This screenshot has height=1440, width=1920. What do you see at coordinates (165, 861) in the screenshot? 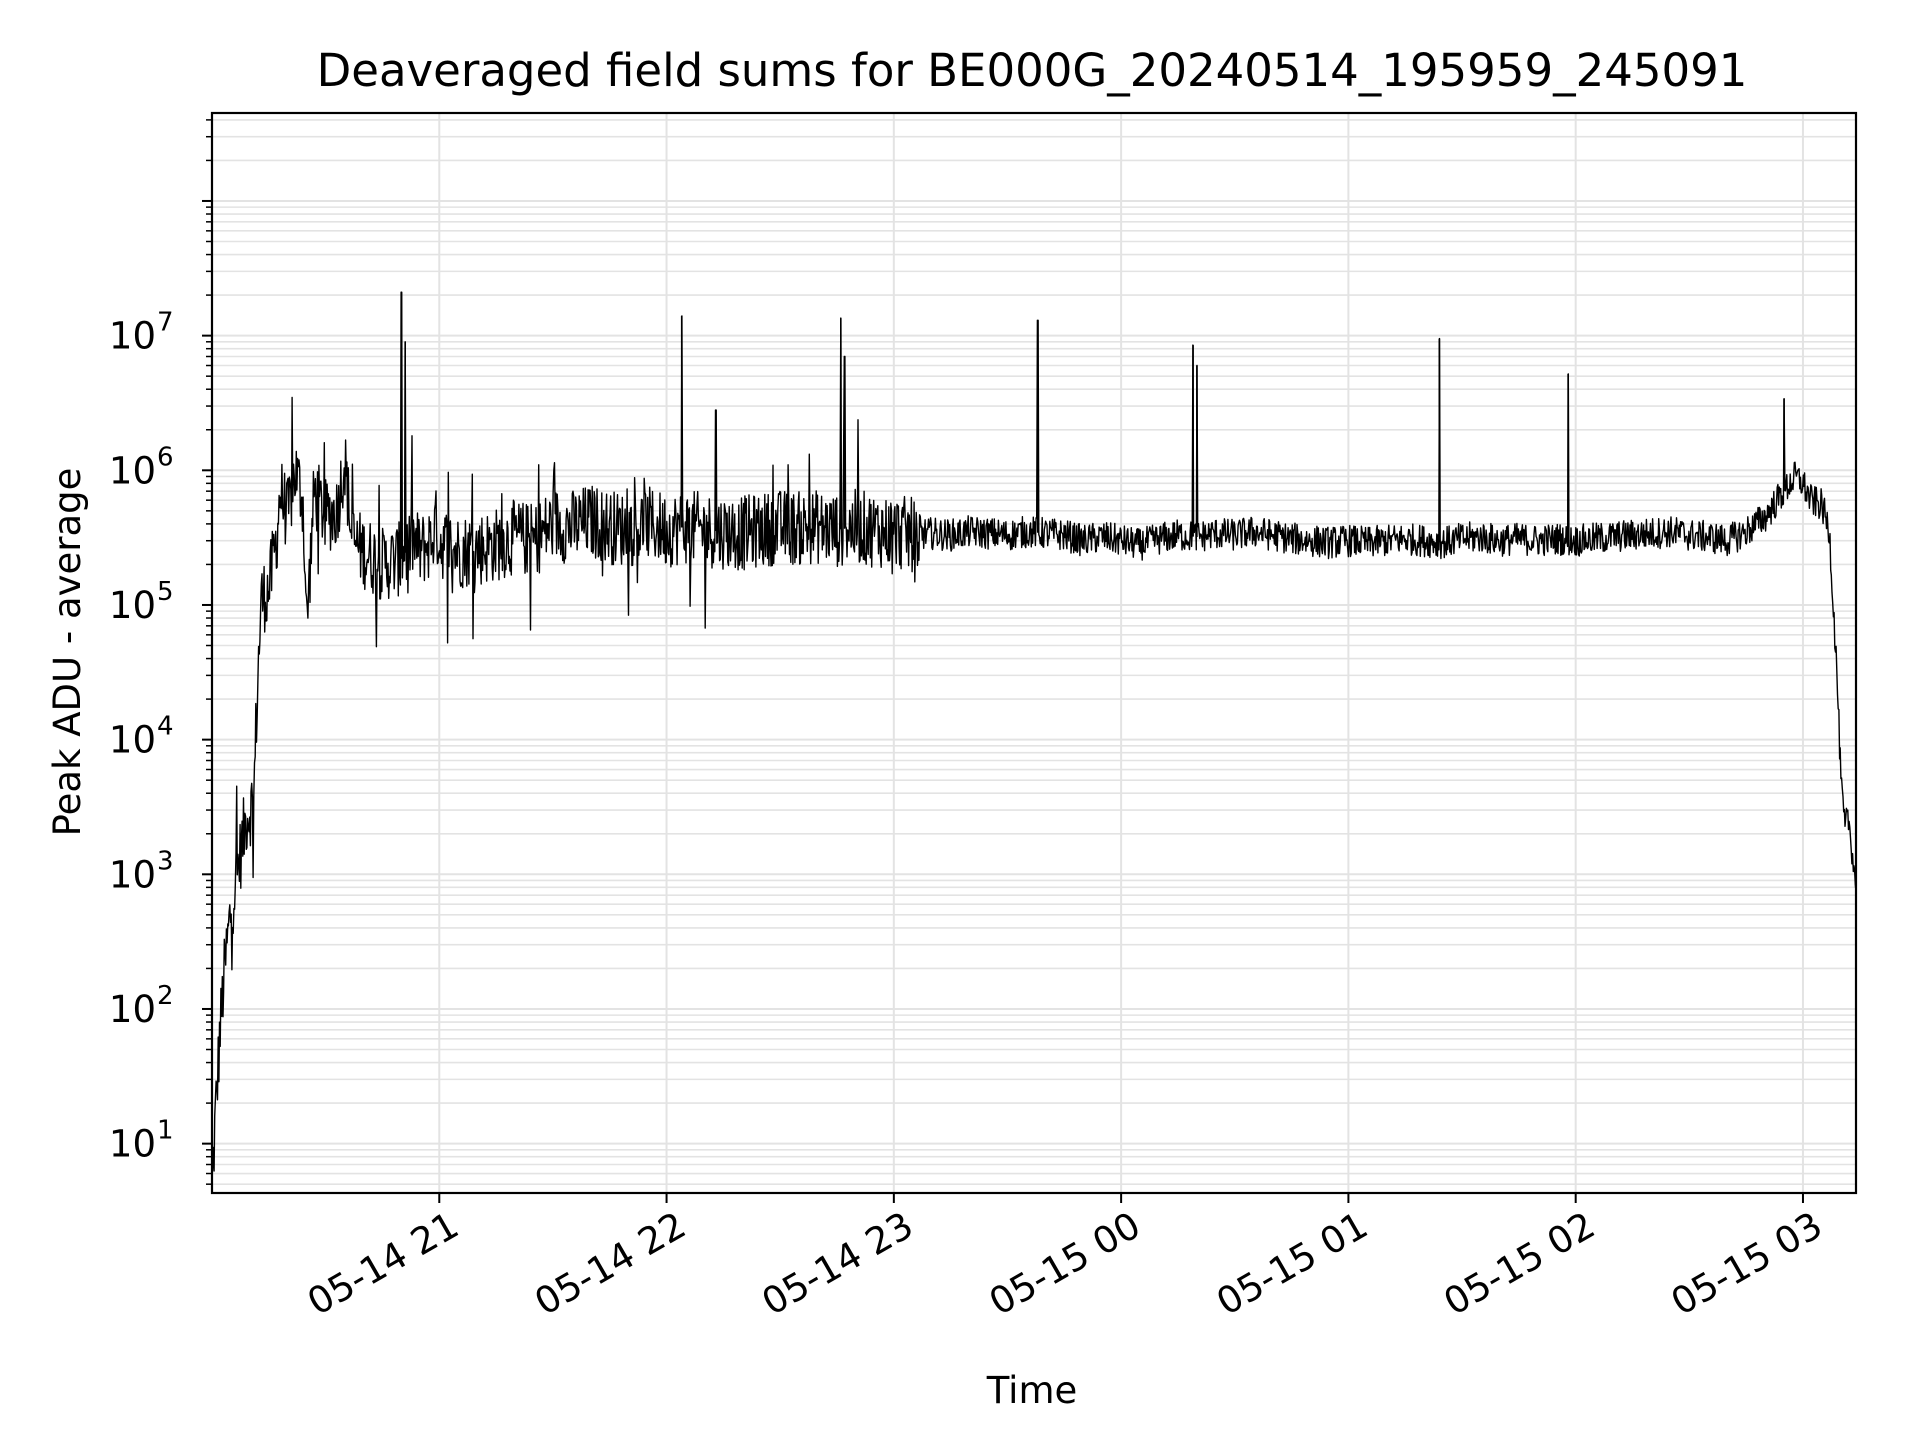
I see `y-tick-exponent: 3` at bounding box center [165, 861].